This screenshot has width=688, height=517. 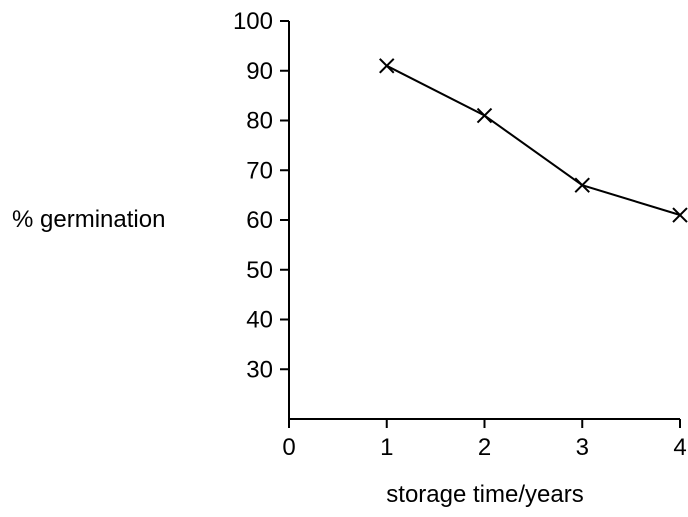 I want to click on x-tick-label: 0, so click(x=288, y=447).